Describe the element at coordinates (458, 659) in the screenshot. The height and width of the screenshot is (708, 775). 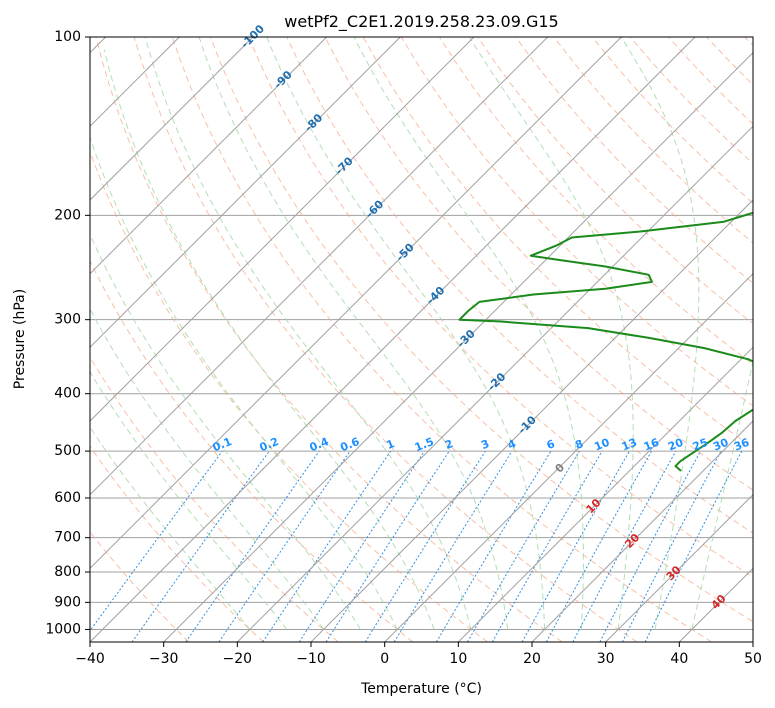
I see `x-tick-label: 10` at that location.